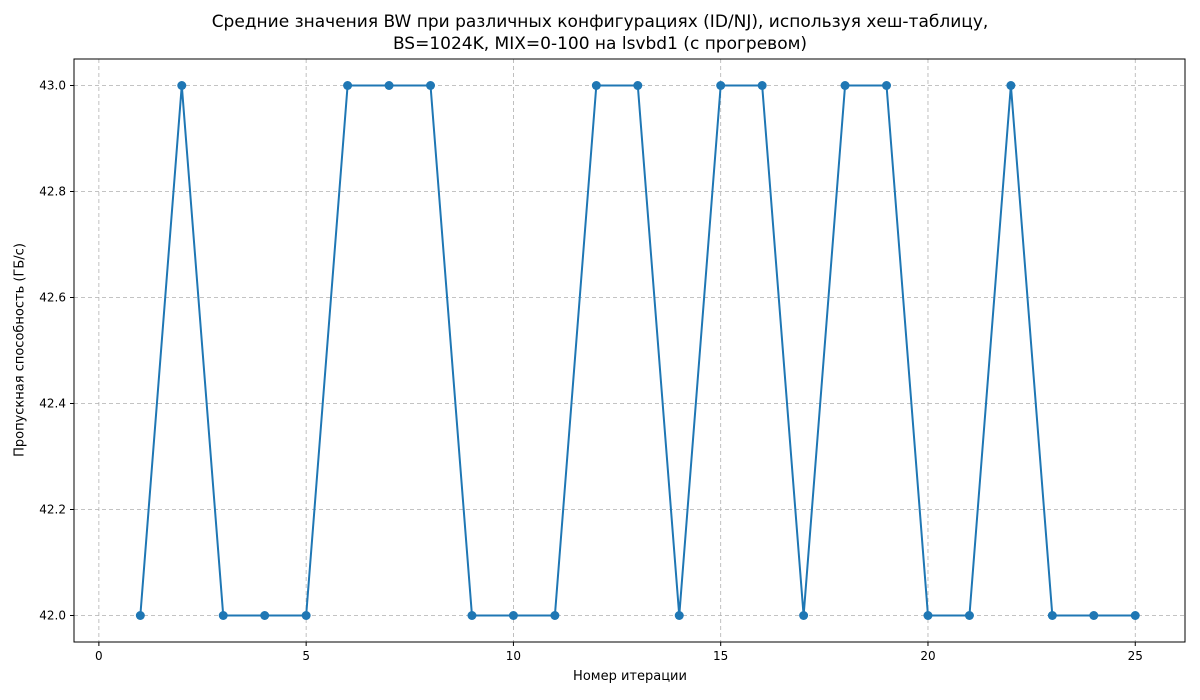  What do you see at coordinates (513, 656) in the screenshot?
I see `x-tick-label: 10` at bounding box center [513, 656].